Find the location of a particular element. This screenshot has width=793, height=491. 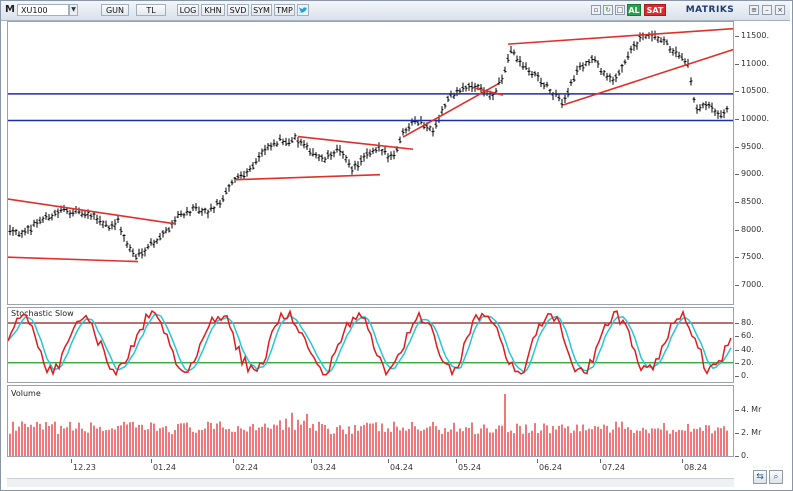

close-icon: × is located at coordinates (780, 10).